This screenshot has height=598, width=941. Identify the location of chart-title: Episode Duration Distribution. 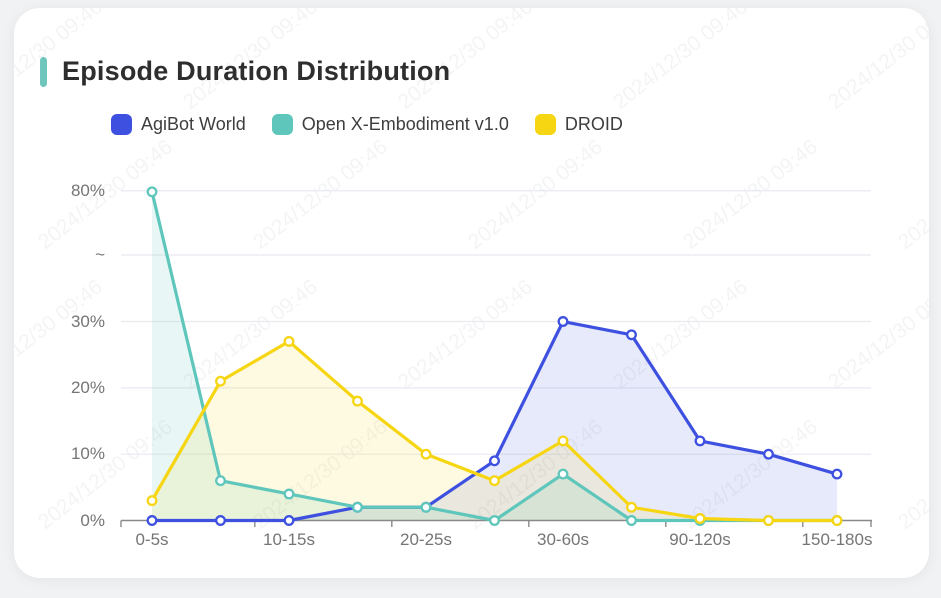
(256, 71).